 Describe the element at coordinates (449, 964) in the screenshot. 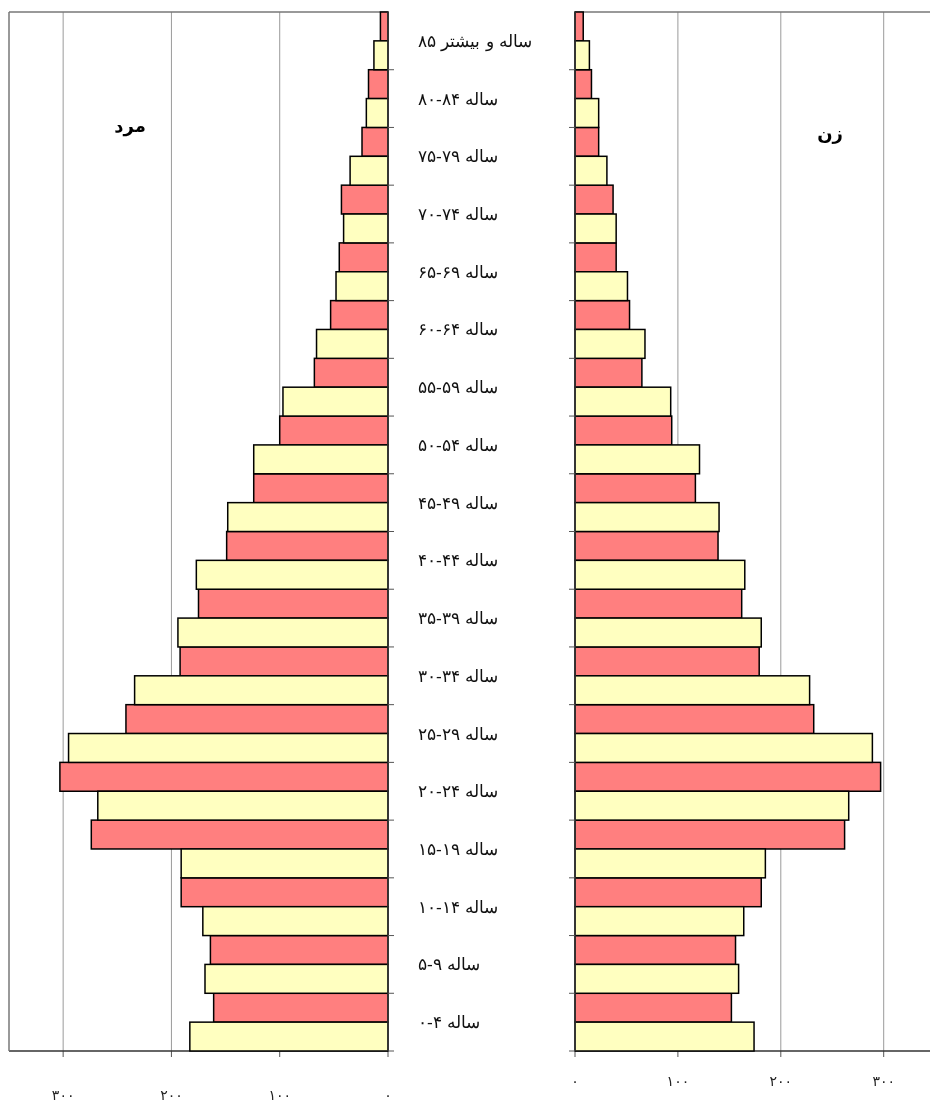

I see `y-tick-label: ۵-۹ ساله` at that location.